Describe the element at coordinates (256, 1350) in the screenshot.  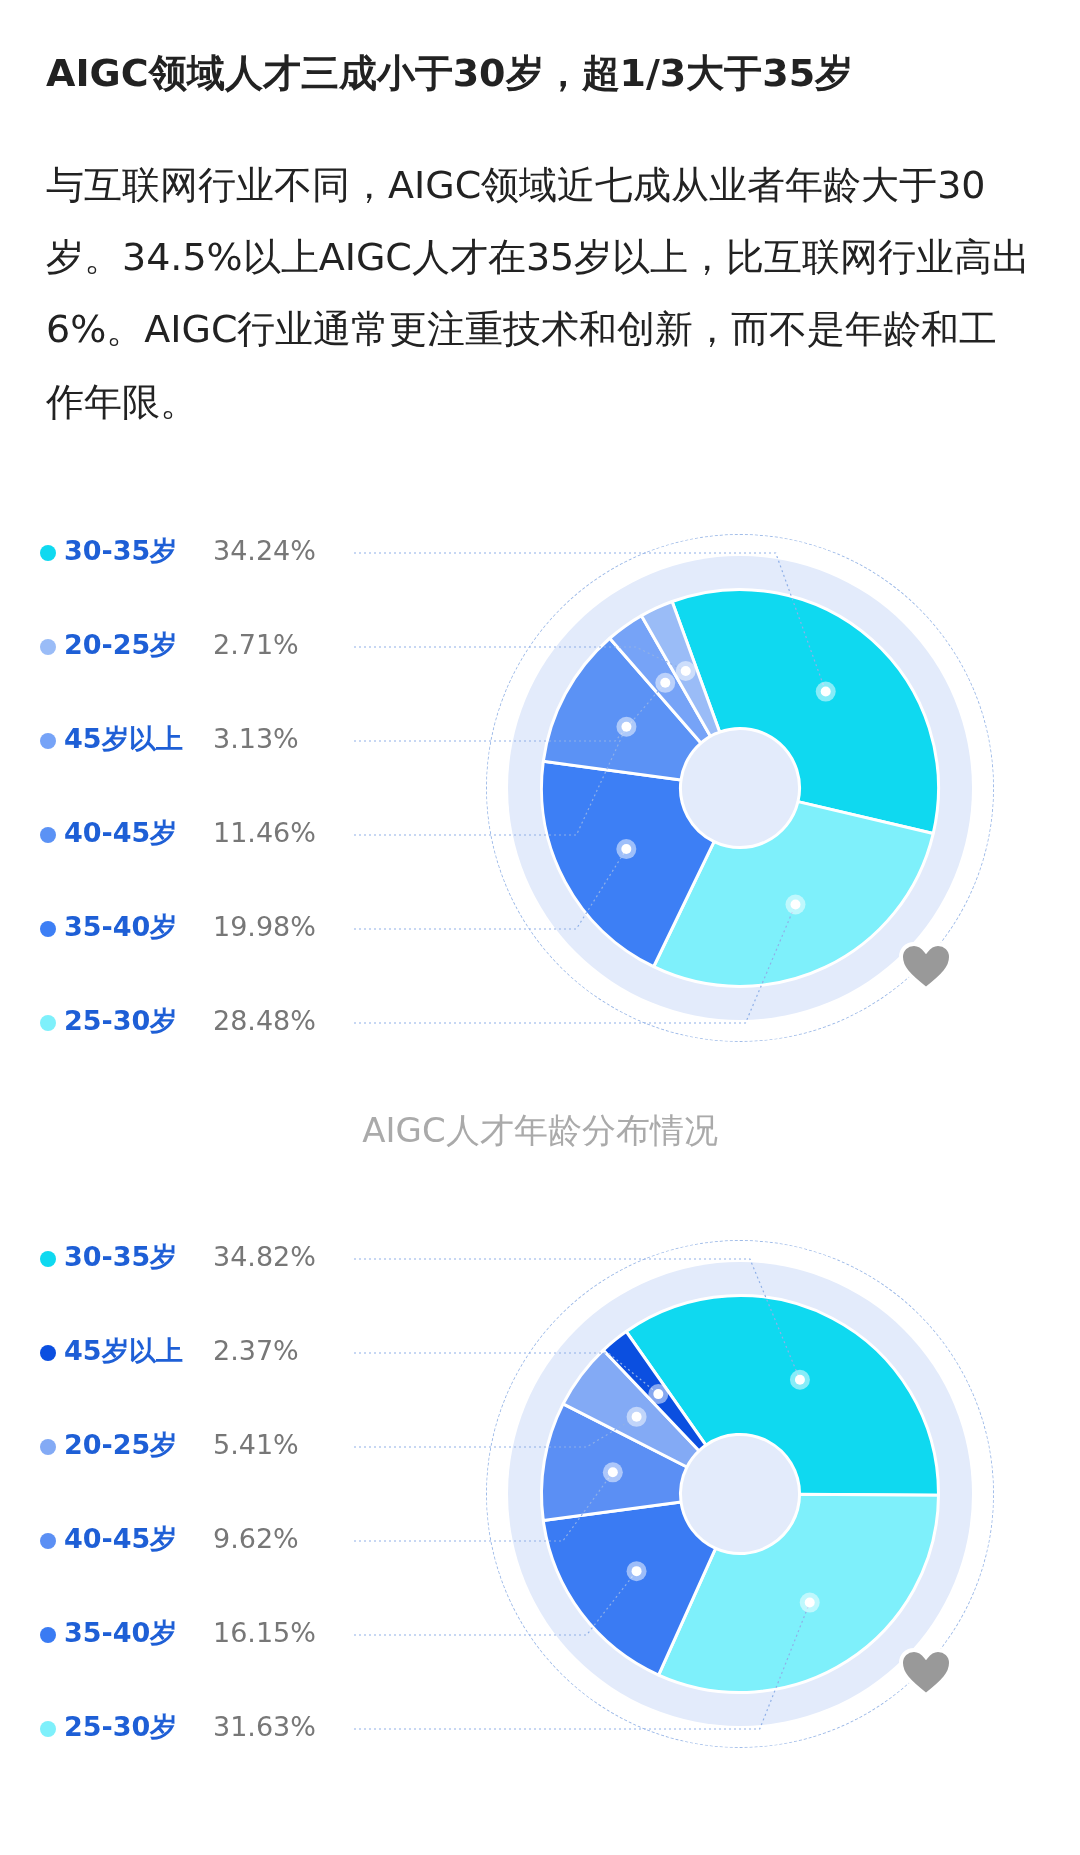
I see `data-label: 2.37%` at that location.